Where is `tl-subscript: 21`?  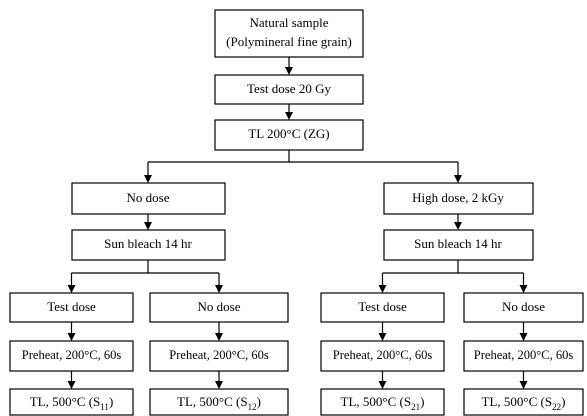 tl-subscript: 21 is located at coordinates (415, 407).